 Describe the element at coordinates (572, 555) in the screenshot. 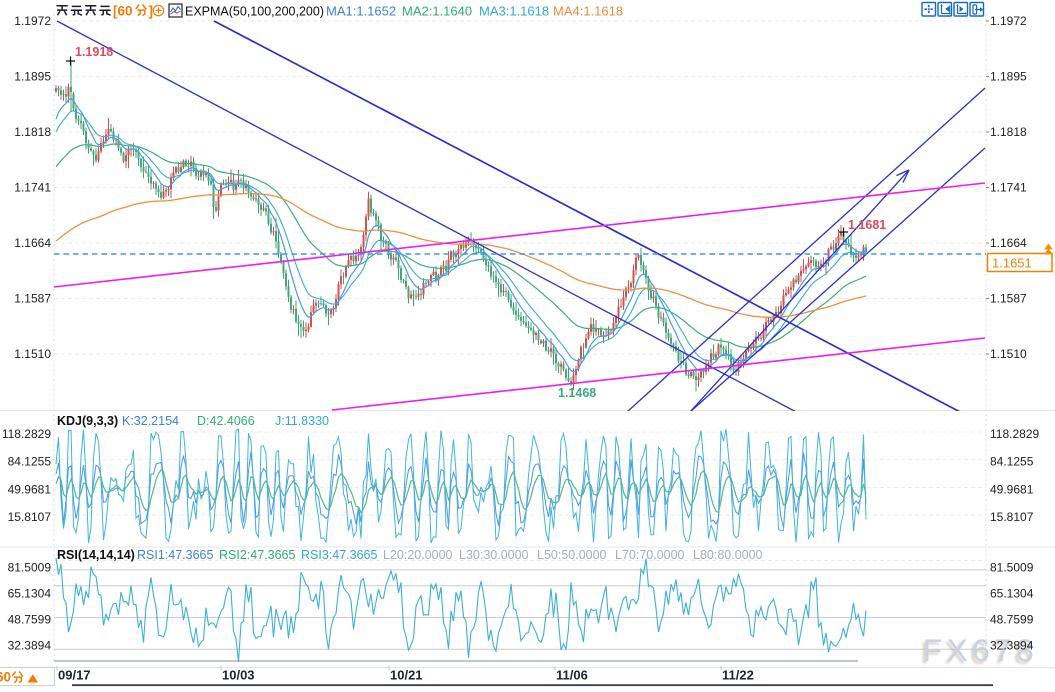

I see `svg-text: L50:50.0000` at that location.